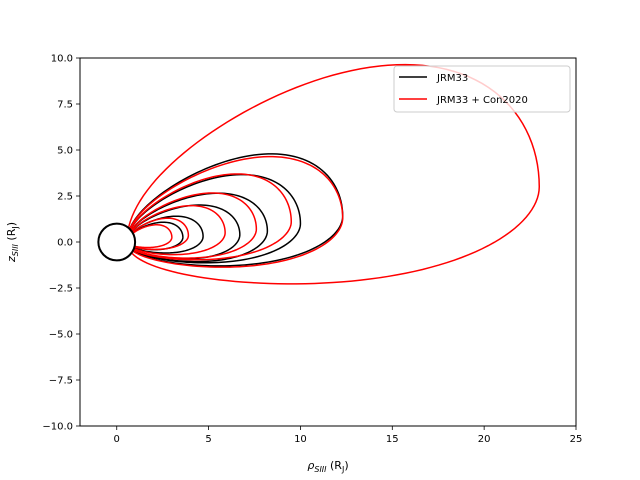 This screenshot has height=480, width=640. Describe the element at coordinates (65, 197) in the screenshot. I see `y-tick-label: 2.5` at that location.